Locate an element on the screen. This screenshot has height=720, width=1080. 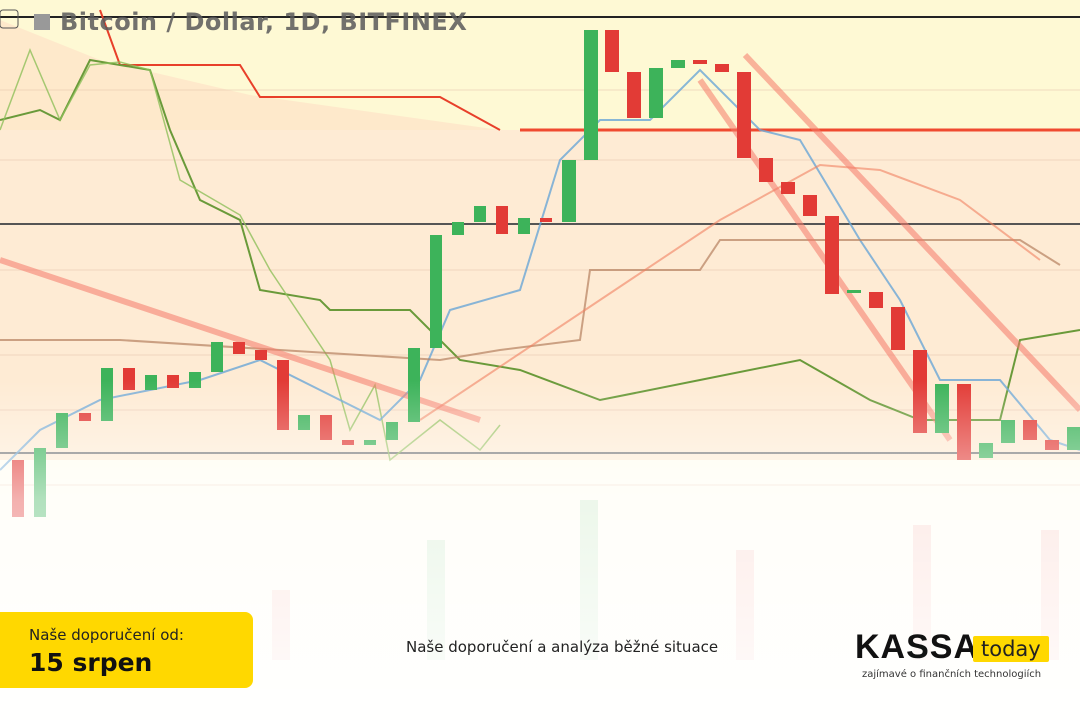
badge-label: Naše doporučení od: is located at coordinates (106, 635).